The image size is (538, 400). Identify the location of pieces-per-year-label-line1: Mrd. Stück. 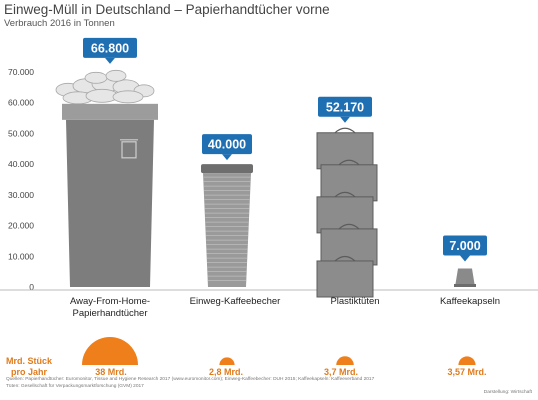
(28, 361).